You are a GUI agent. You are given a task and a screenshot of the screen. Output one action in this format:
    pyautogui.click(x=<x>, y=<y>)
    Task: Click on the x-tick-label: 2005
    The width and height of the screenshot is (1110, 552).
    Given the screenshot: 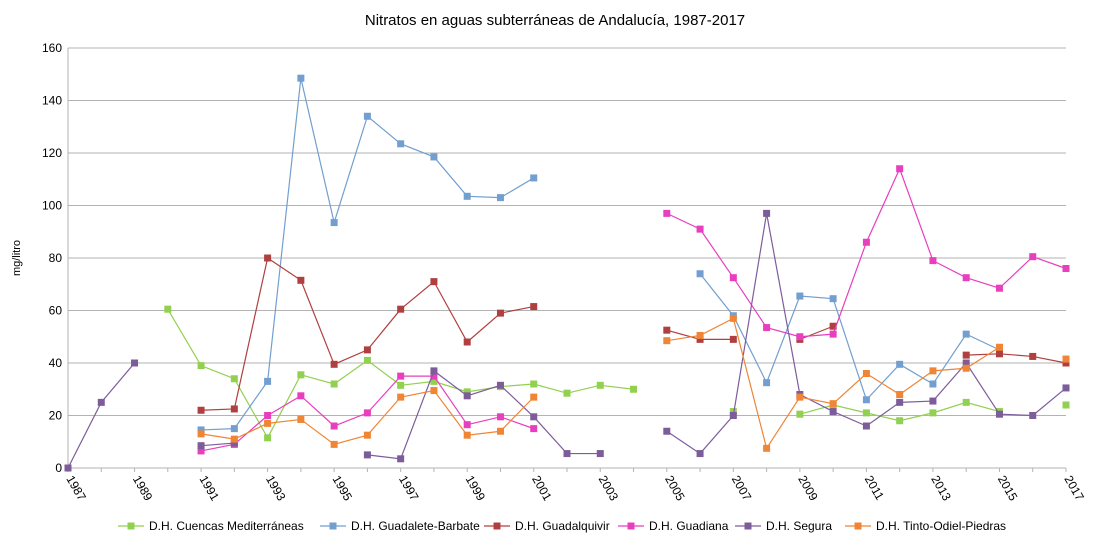 What is the action you would take?
    pyautogui.click(x=675, y=488)
    